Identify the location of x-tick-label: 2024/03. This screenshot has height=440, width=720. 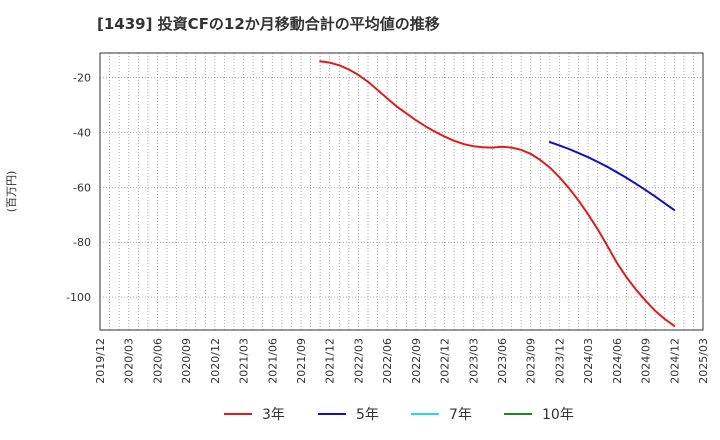
(588, 361).